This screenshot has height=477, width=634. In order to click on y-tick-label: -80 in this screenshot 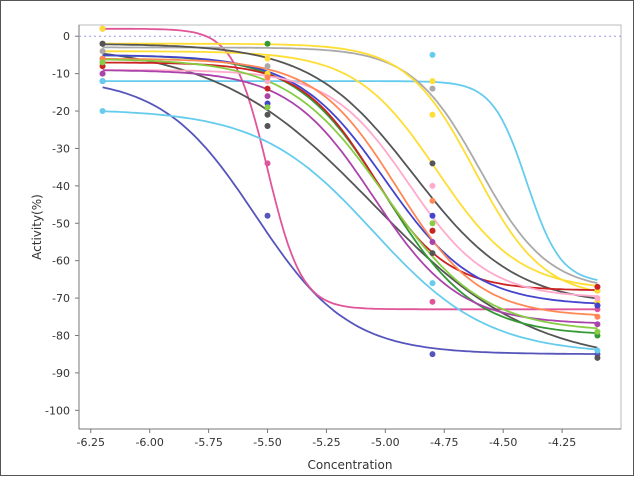, I will do `click(61, 335)`.